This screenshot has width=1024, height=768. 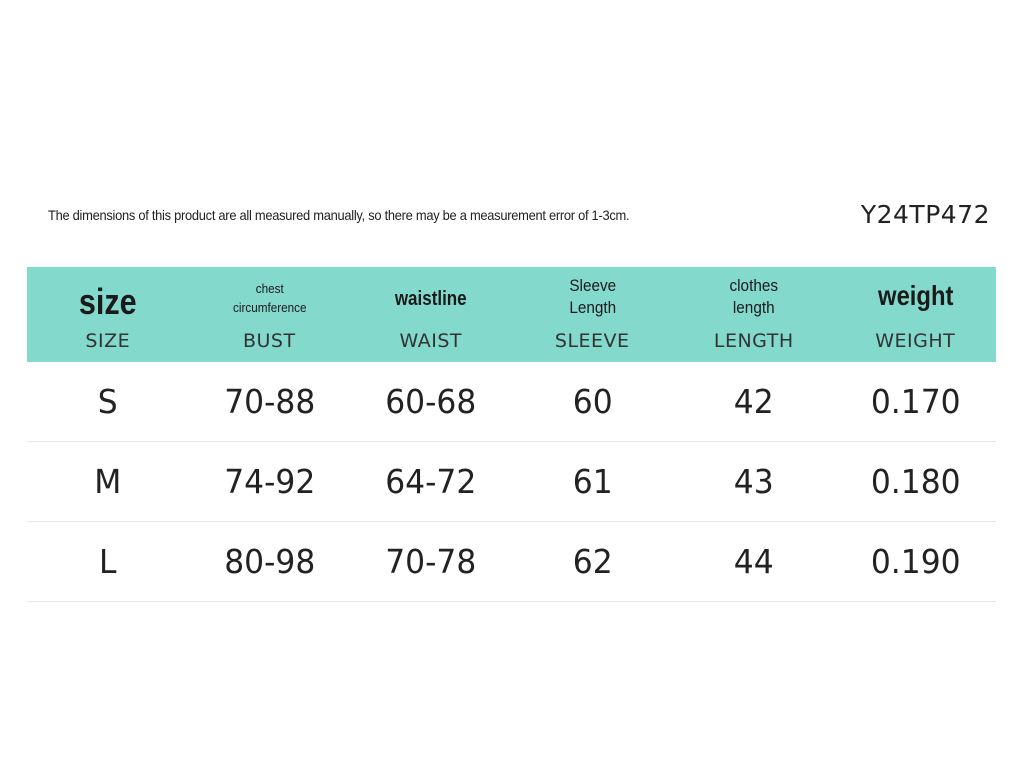 I want to click on cell-waist: 70-78, so click(x=431, y=561).